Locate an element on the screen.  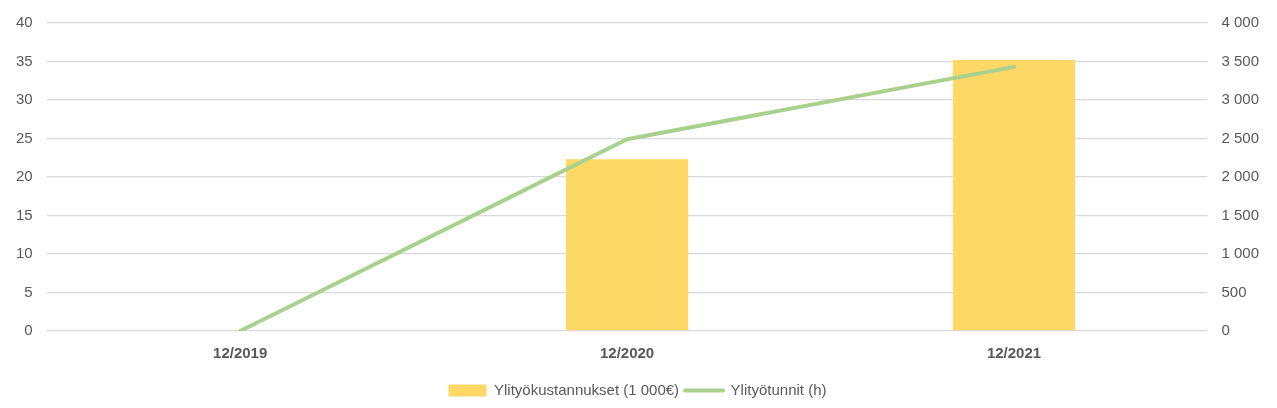
y2-tick-label: 1 500 is located at coordinates (1240, 214).